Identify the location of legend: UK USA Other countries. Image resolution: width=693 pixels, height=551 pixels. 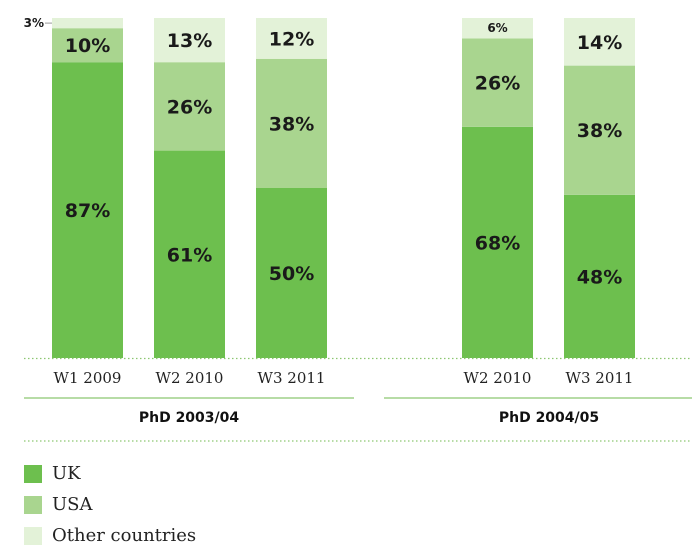
(110, 504).